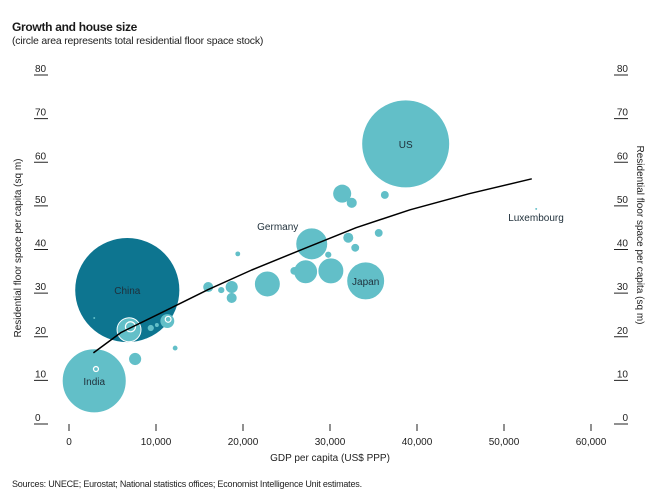  I want to click on y-tick-label-right: 40, so click(623, 244).